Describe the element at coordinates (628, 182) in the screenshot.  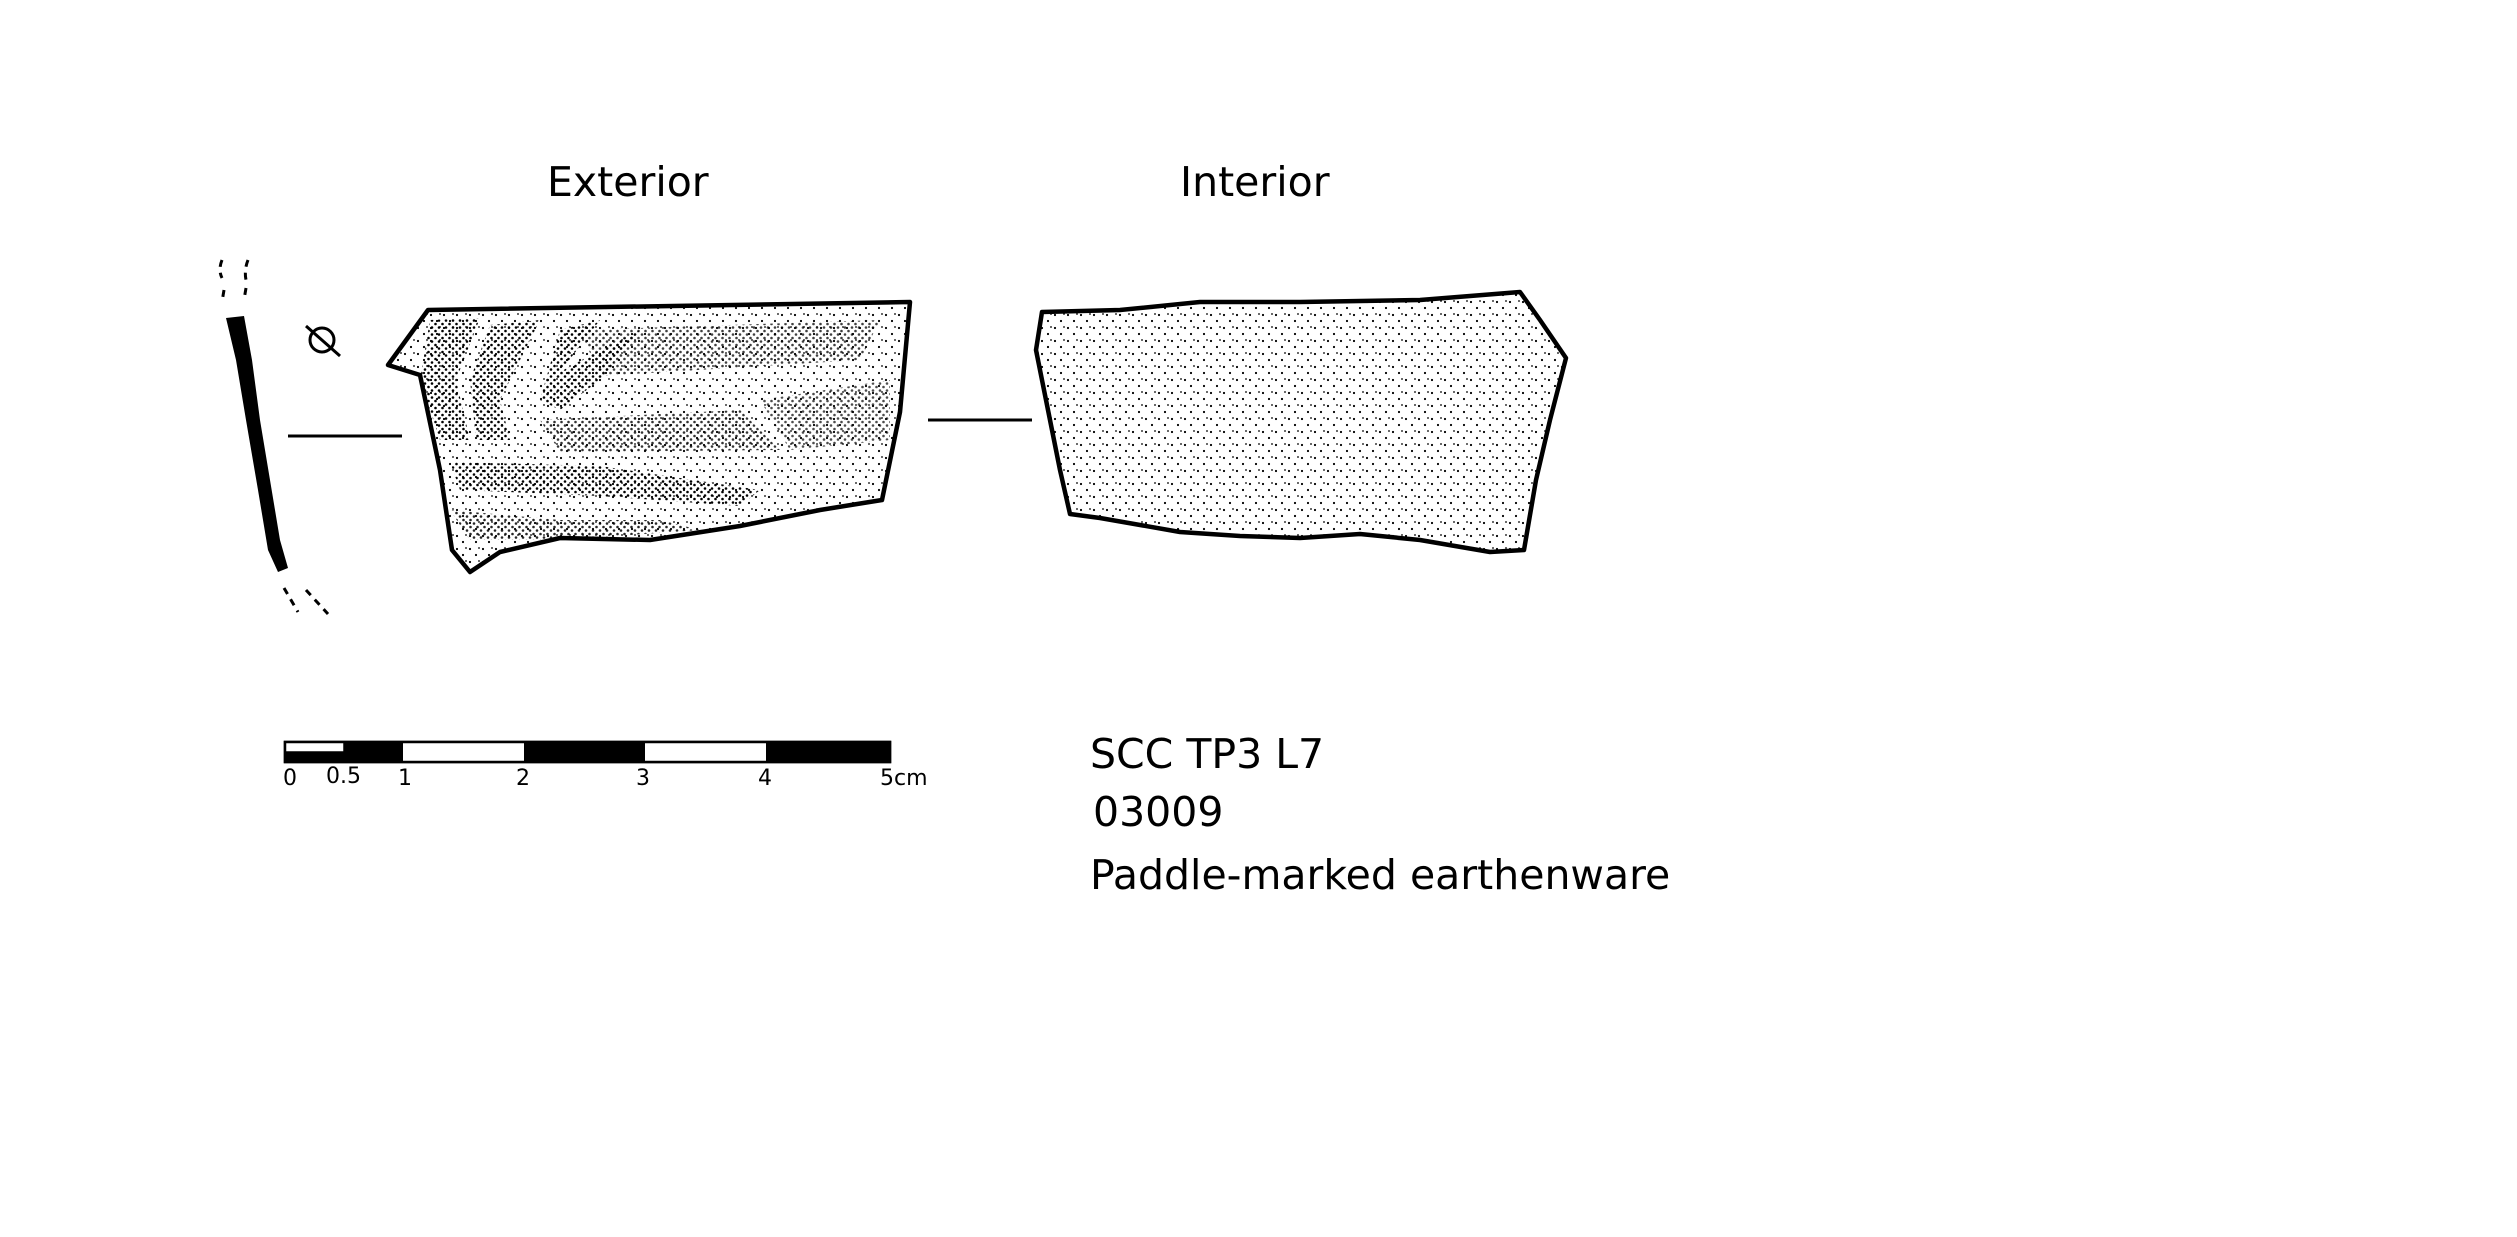
I see `exterior-label: Exterior` at that location.